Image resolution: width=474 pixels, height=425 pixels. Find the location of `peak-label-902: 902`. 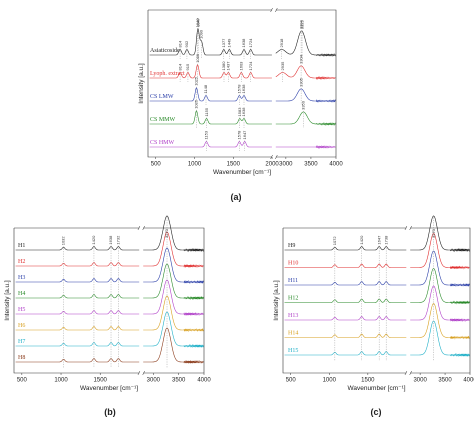

peak-label-902: 902 is located at coordinates (186, 43).